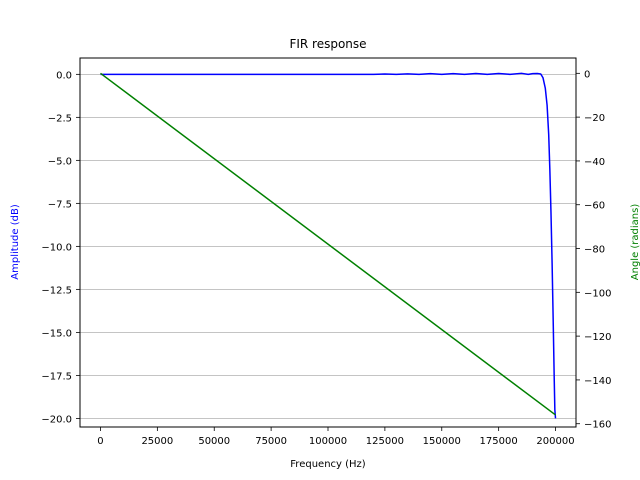  I want to click on x-tick-label: 50000, so click(214, 441).